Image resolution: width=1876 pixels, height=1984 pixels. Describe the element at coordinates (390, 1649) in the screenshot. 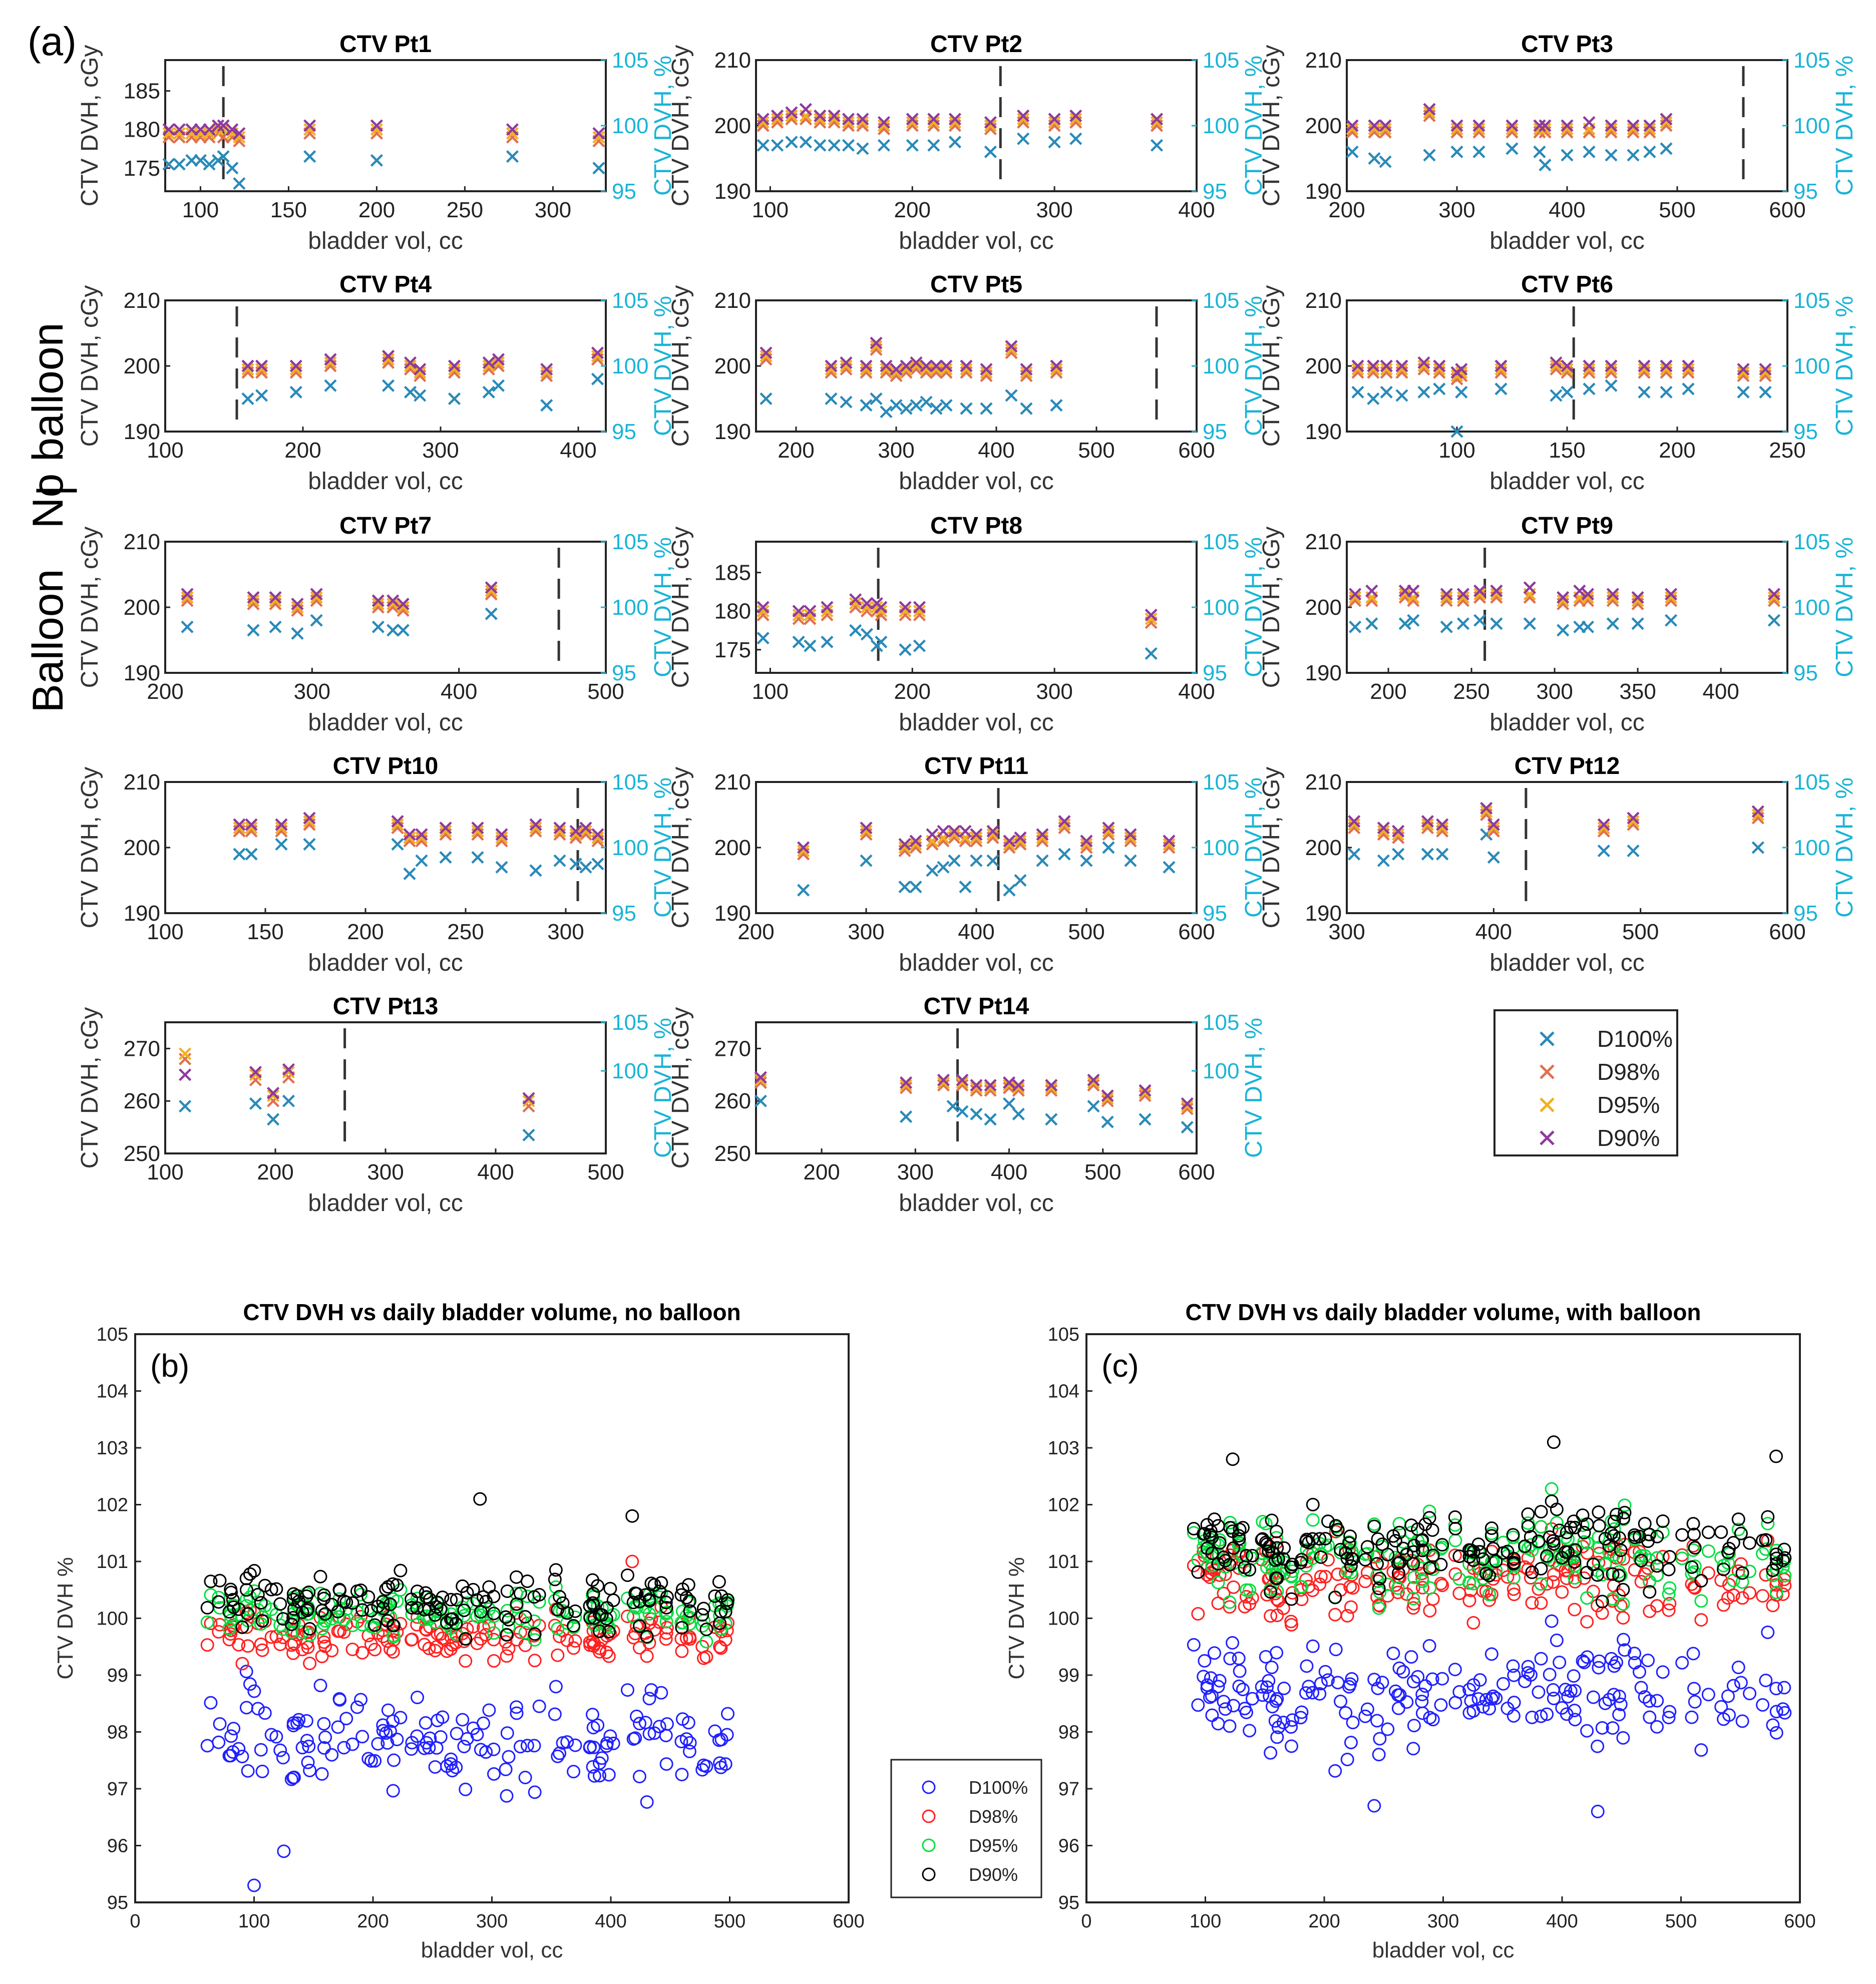

I see `panel-b-d98-point` at that location.